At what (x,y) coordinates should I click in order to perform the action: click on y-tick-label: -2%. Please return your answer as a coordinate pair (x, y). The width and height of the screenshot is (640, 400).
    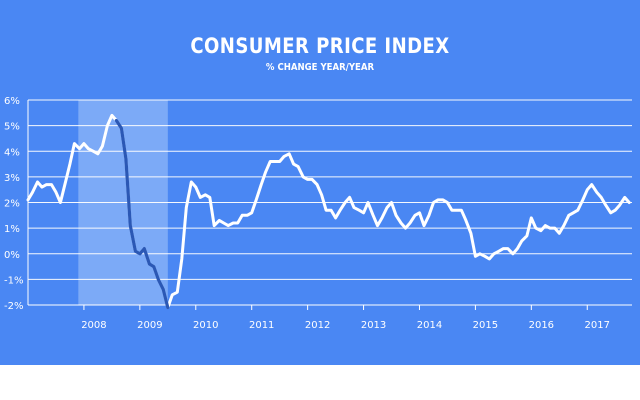
    Looking at the image, I should click on (13, 306).